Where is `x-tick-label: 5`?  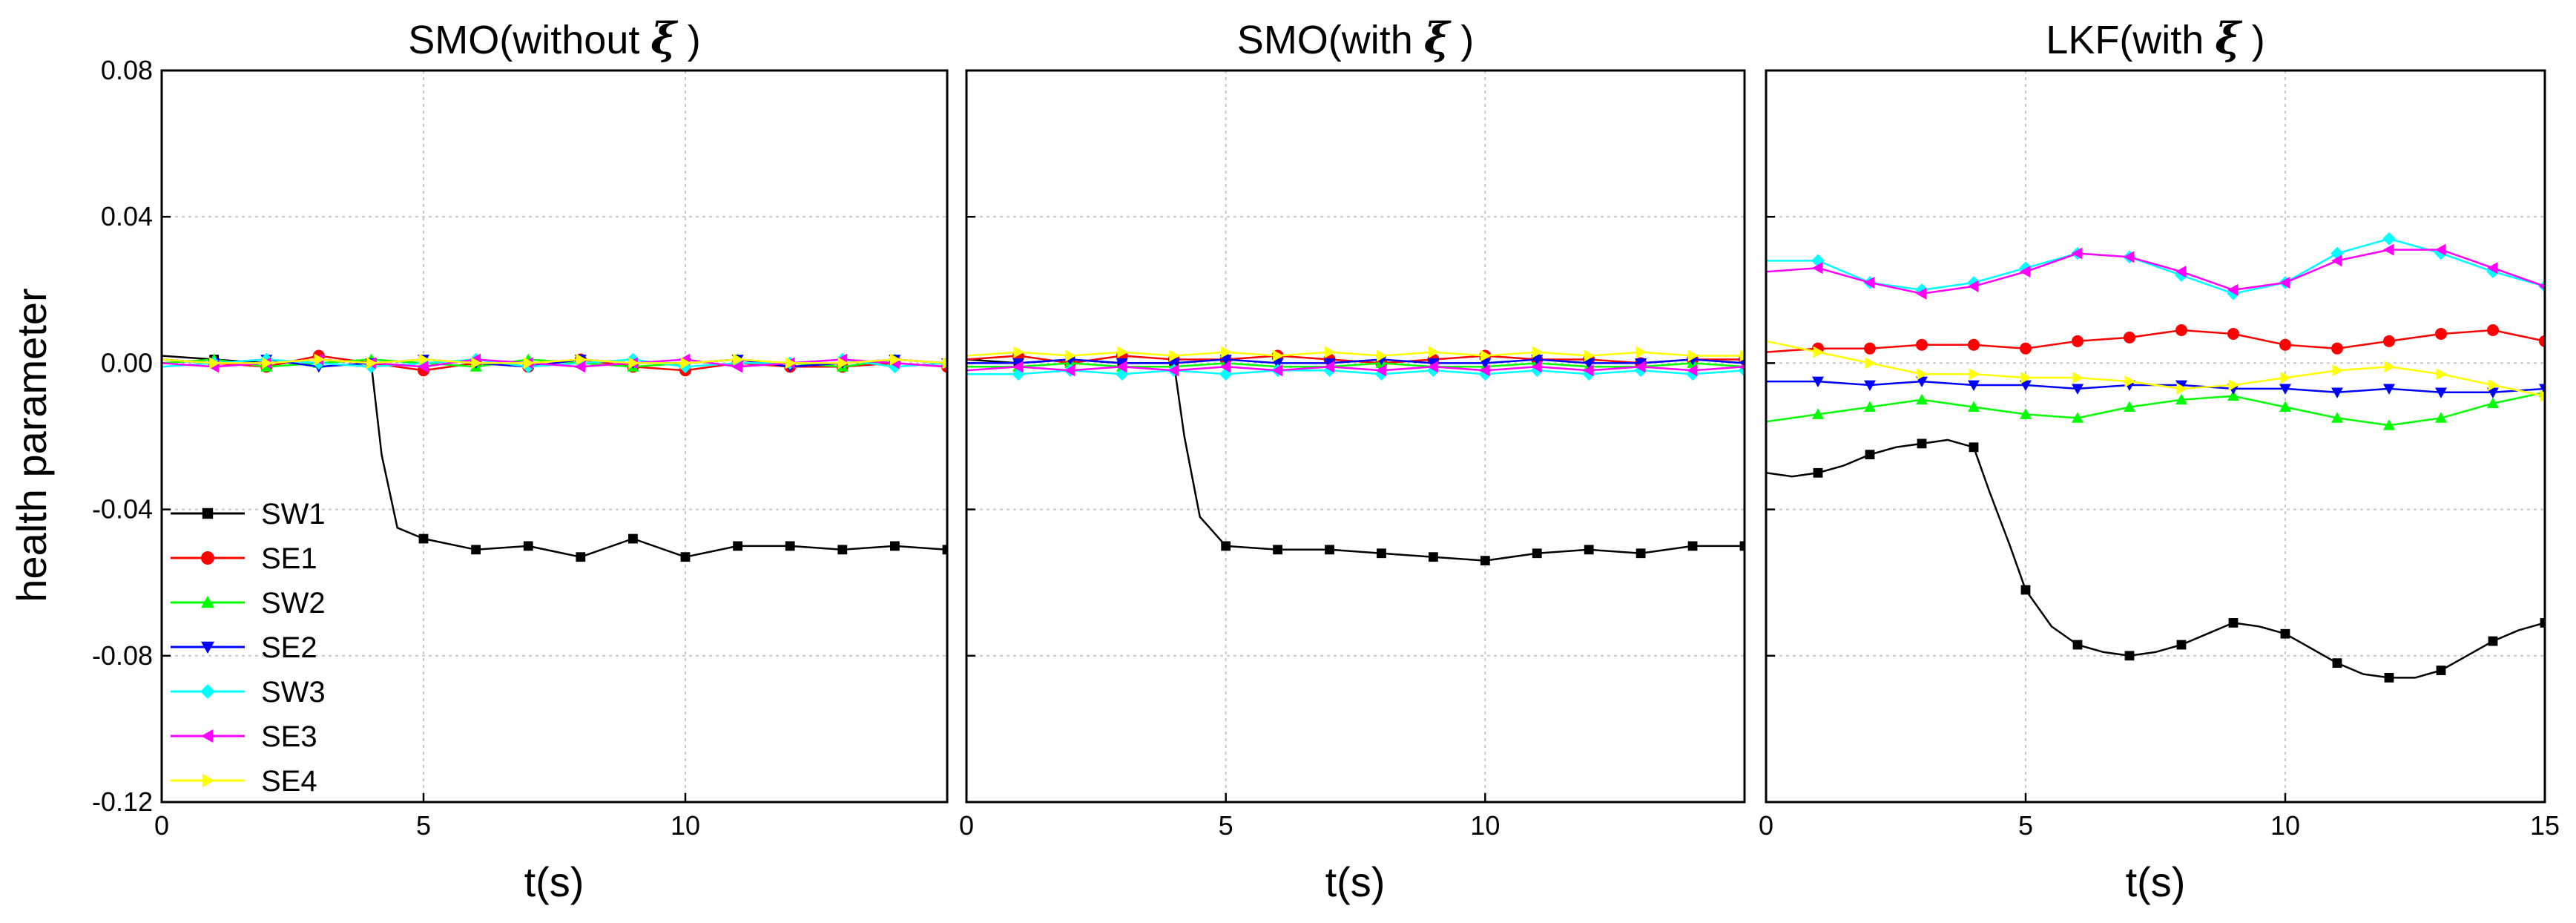
x-tick-label: 5 is located at coordinates (1226, 825).